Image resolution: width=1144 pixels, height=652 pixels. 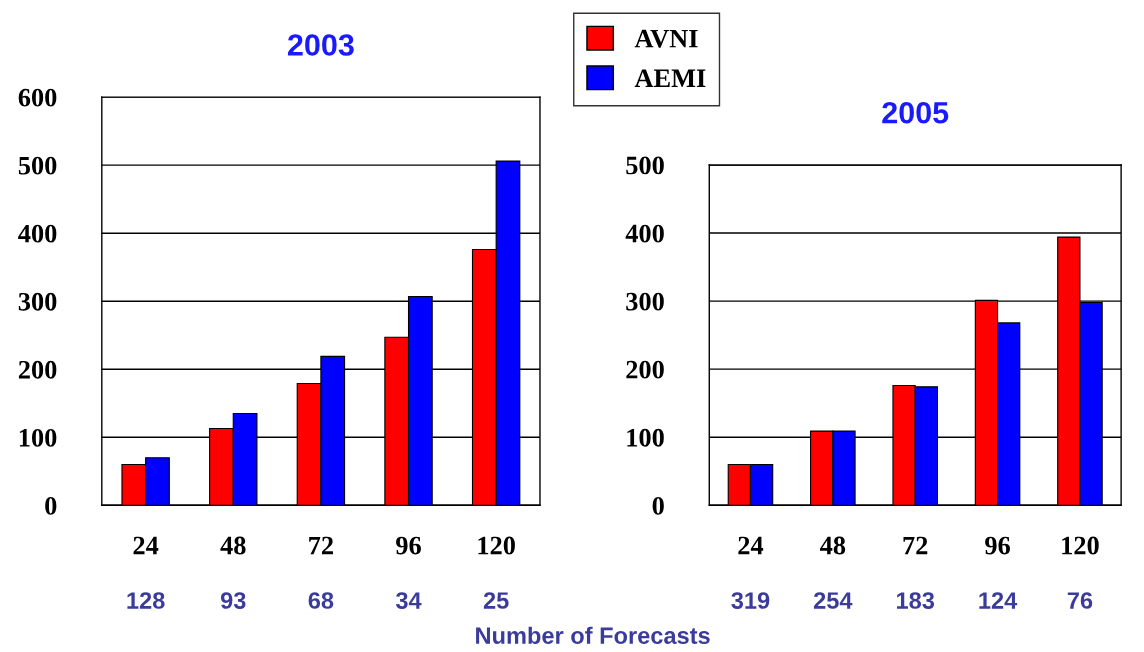 I want to click on text: 254, so click(x=833, y=600).